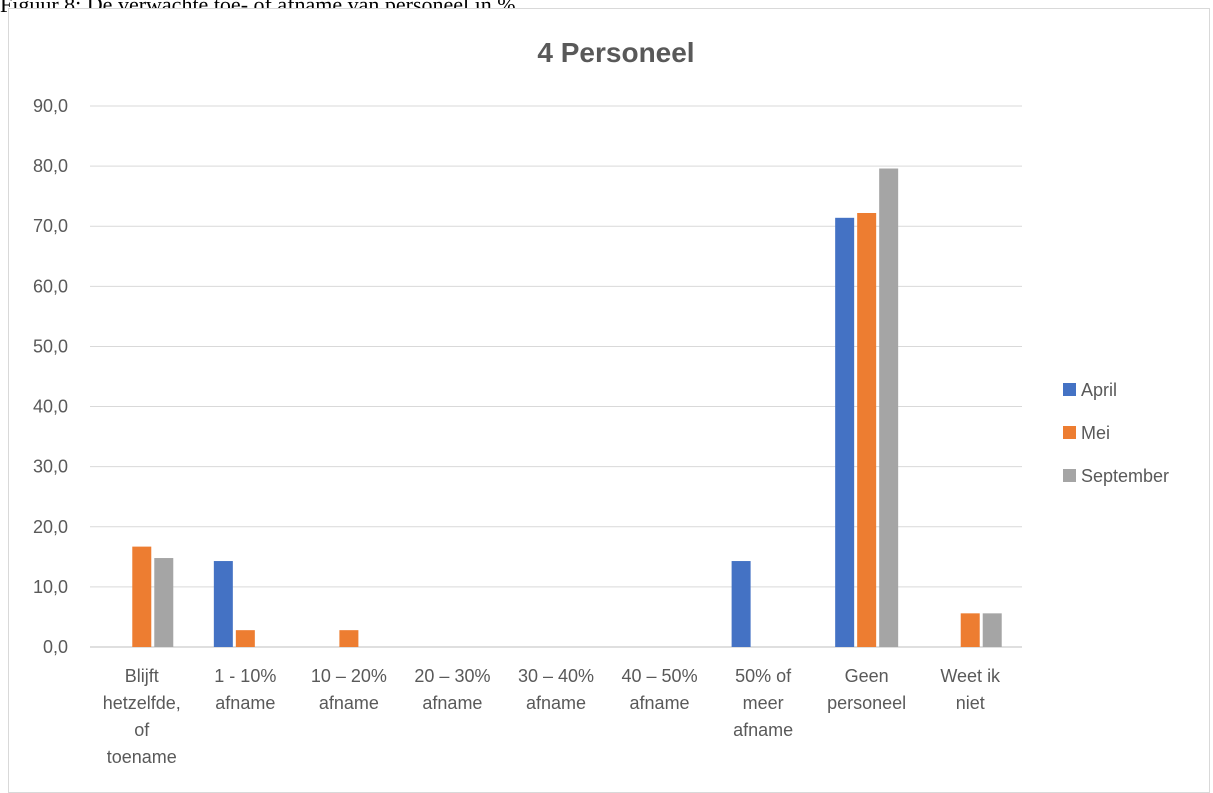 The width and height of the screenshot is (1213, 793). I want to click on y-axis-ticks: 0,0 10,0 20,0 30,0 40,0 50,0 60,0 70,0 80,0 90,0, so click(50, 376).